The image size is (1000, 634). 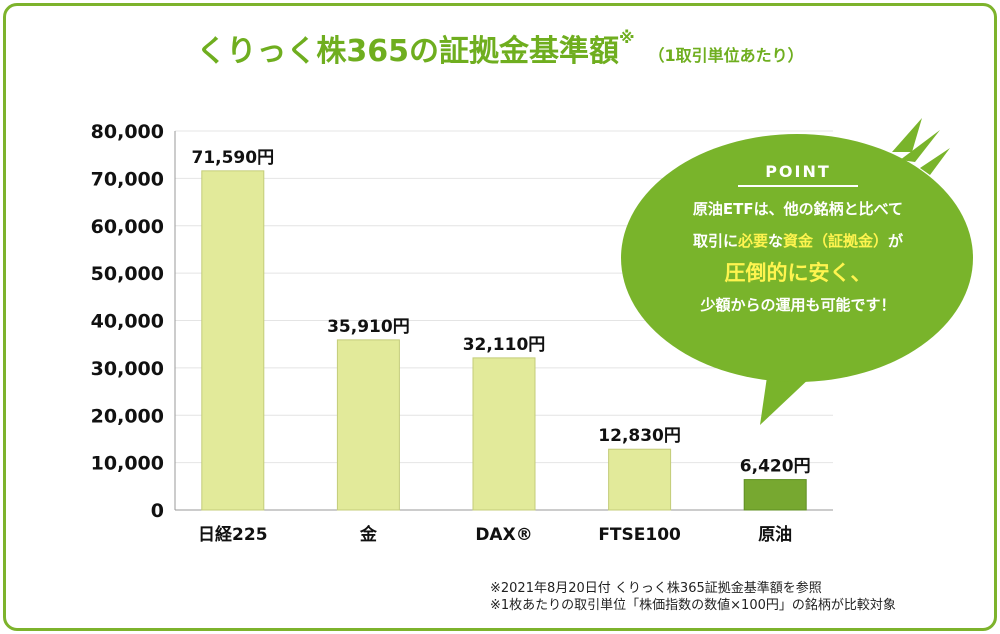 What do you see at coordinates (656, 588) in the screenshot?
I see `footnote-1: ※2021年8月20日付 くりっく株365証拠金基準額を参照` at bounding box center [656, 588].